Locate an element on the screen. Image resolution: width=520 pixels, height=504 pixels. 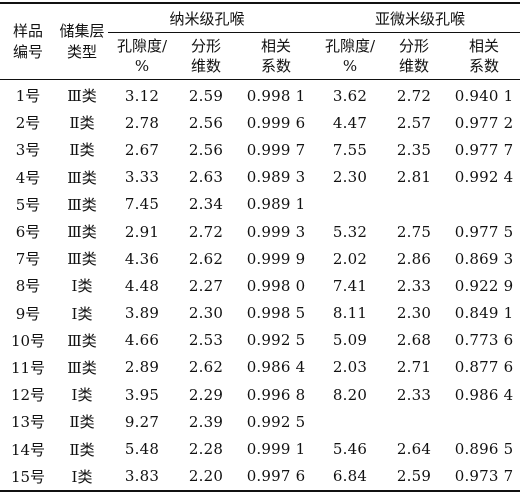
table-row: 13号 Ⅱ类 9.27 2.39 0.992 5 is located at coordinates (260, 421).